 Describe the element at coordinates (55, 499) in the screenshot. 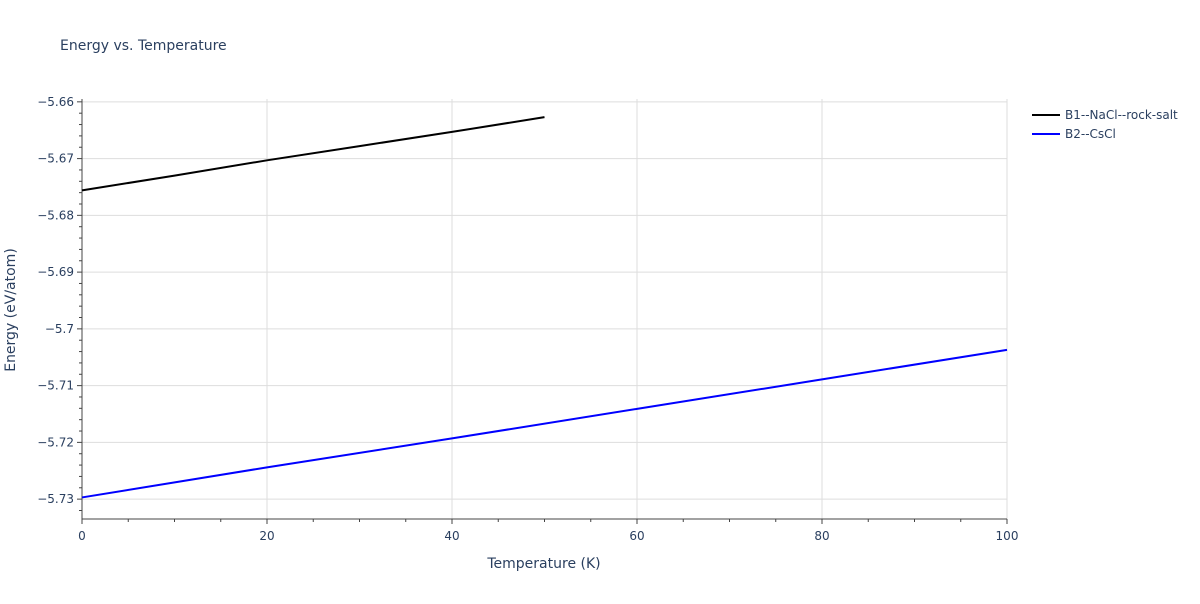

I see `y-tick-label: −5.73` at that location.